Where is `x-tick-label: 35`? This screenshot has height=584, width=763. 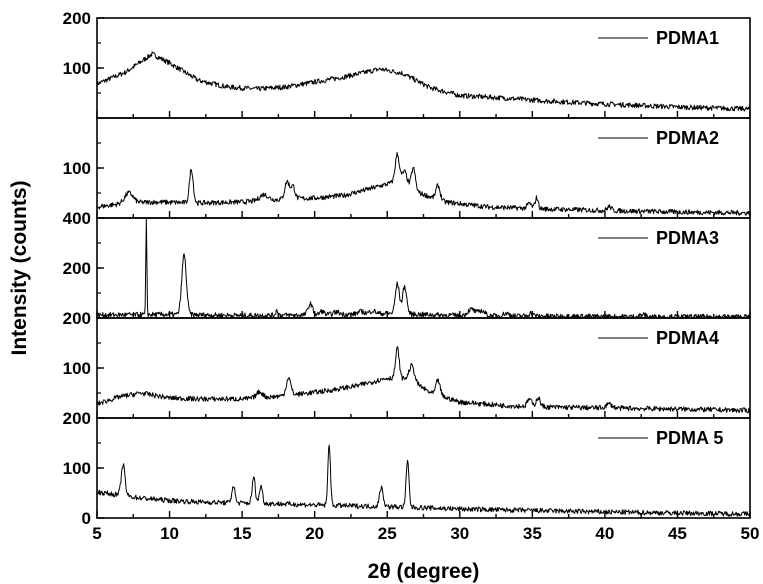 x-tick-label: 35 is located at coordinates (532, 533).